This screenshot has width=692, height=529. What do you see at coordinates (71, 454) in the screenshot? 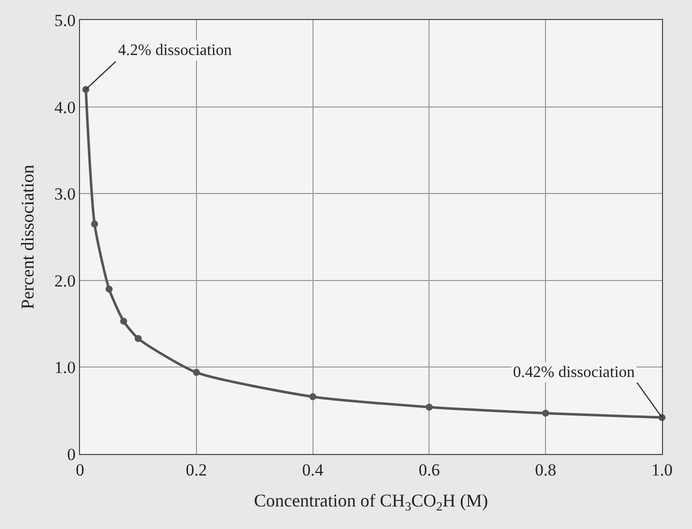
I see `y-tick-label: 0` at bounding box center [71, 454].